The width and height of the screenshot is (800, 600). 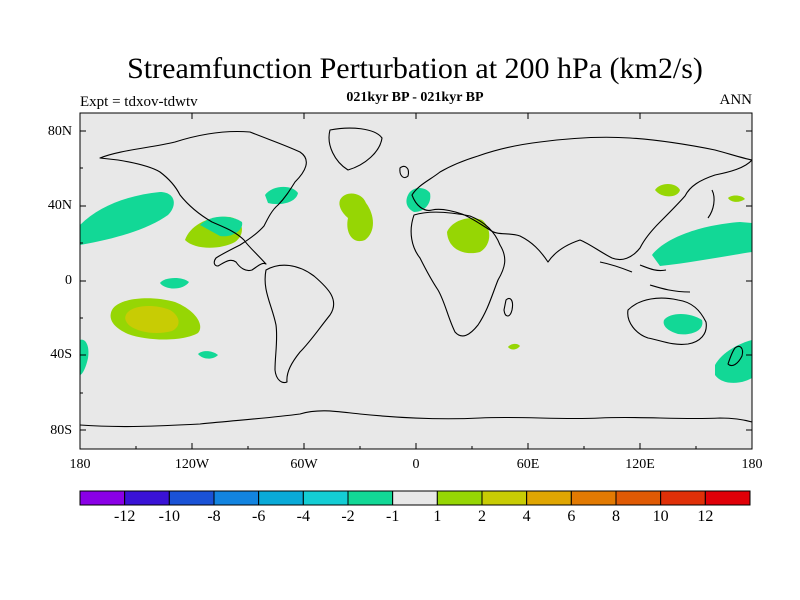 I want to click on coast-europe-asia, so click(x=582, y=199).